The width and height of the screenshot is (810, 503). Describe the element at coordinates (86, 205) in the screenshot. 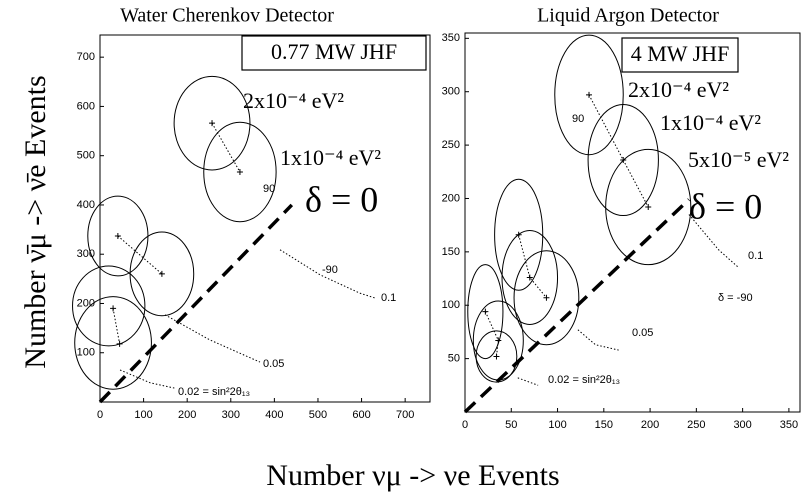

I see `y-tick-label: 400` at that location.